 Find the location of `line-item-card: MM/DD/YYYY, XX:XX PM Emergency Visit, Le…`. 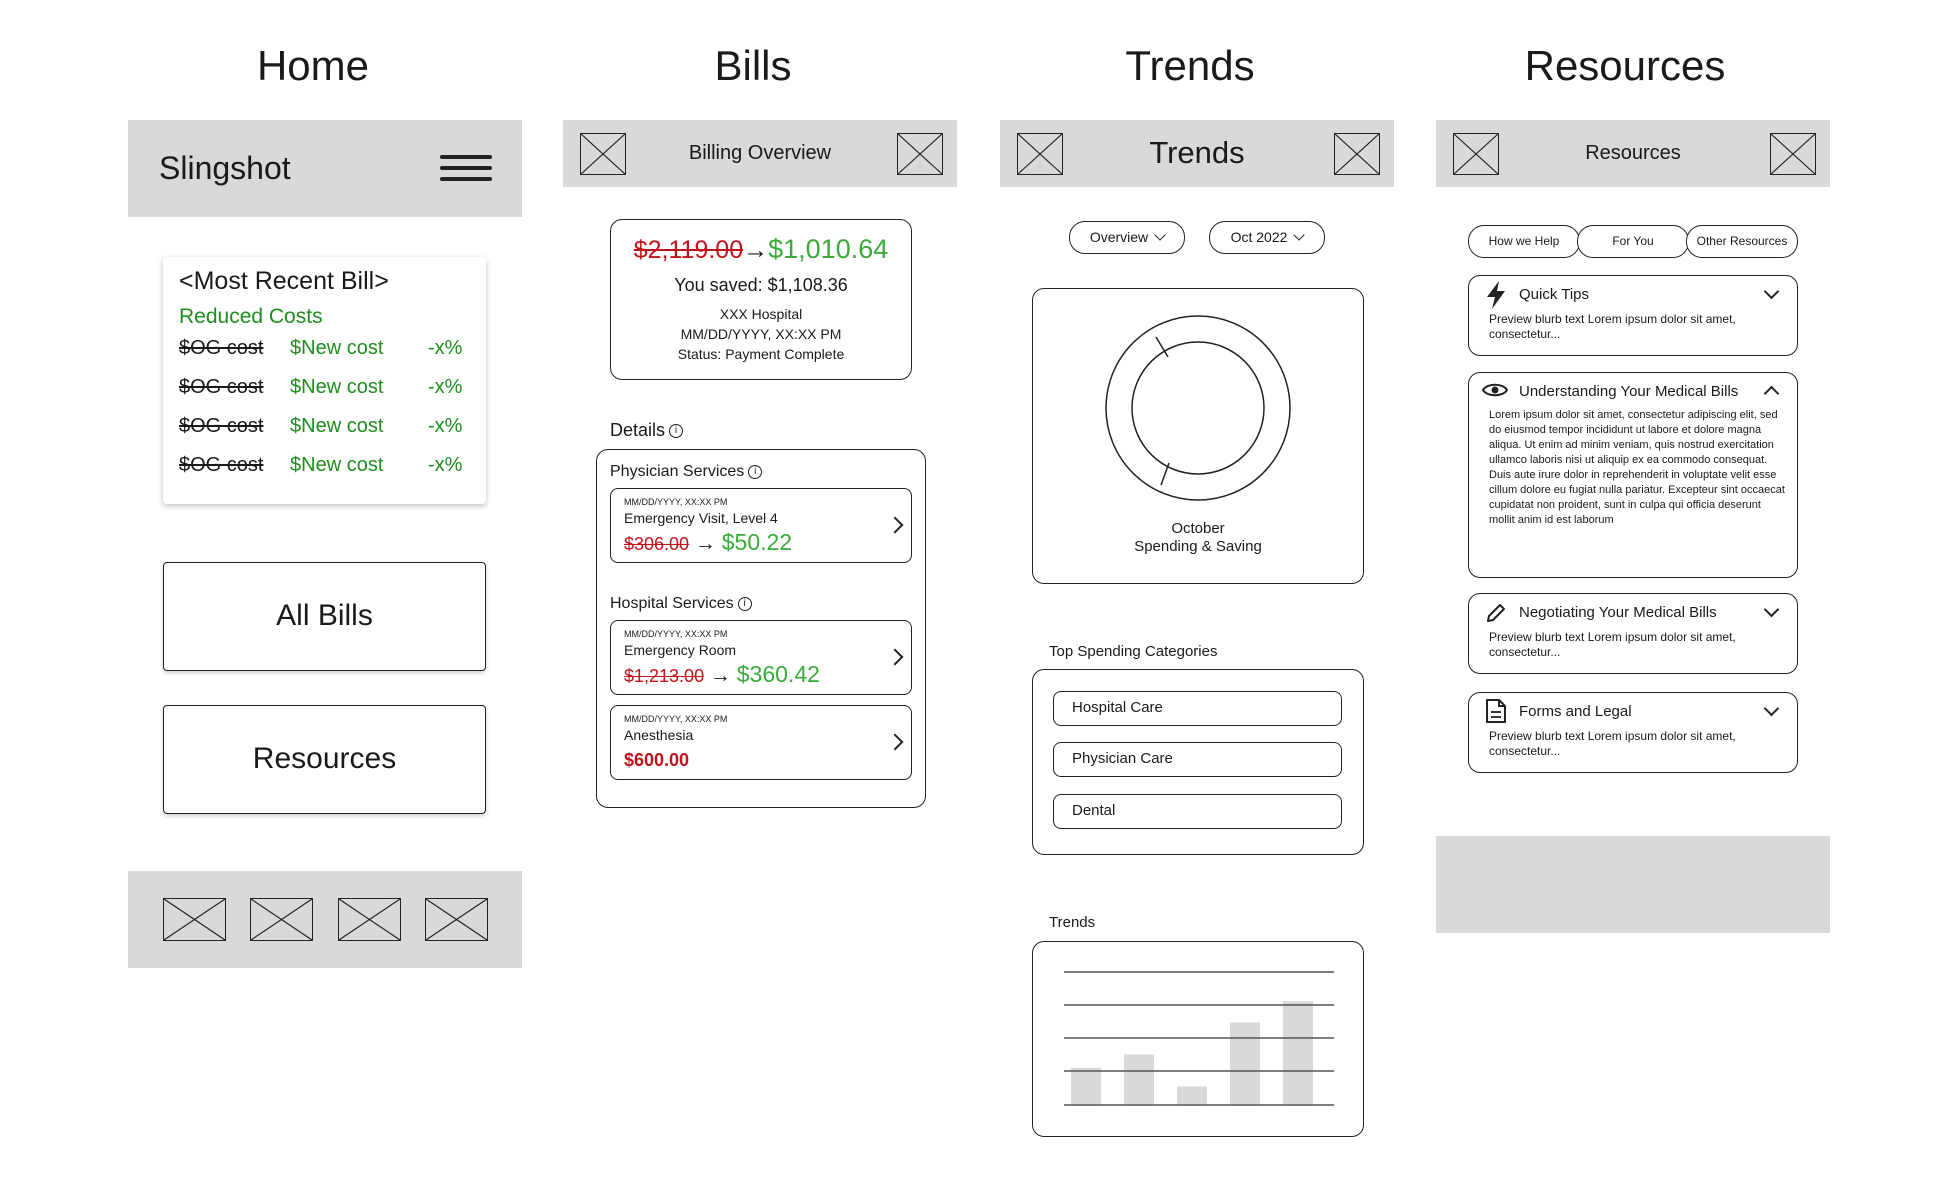

line-item-card: MM/DD/YYYY, XX:XX PM Emergency Visit, Le… is located at coordinates (761, 525).